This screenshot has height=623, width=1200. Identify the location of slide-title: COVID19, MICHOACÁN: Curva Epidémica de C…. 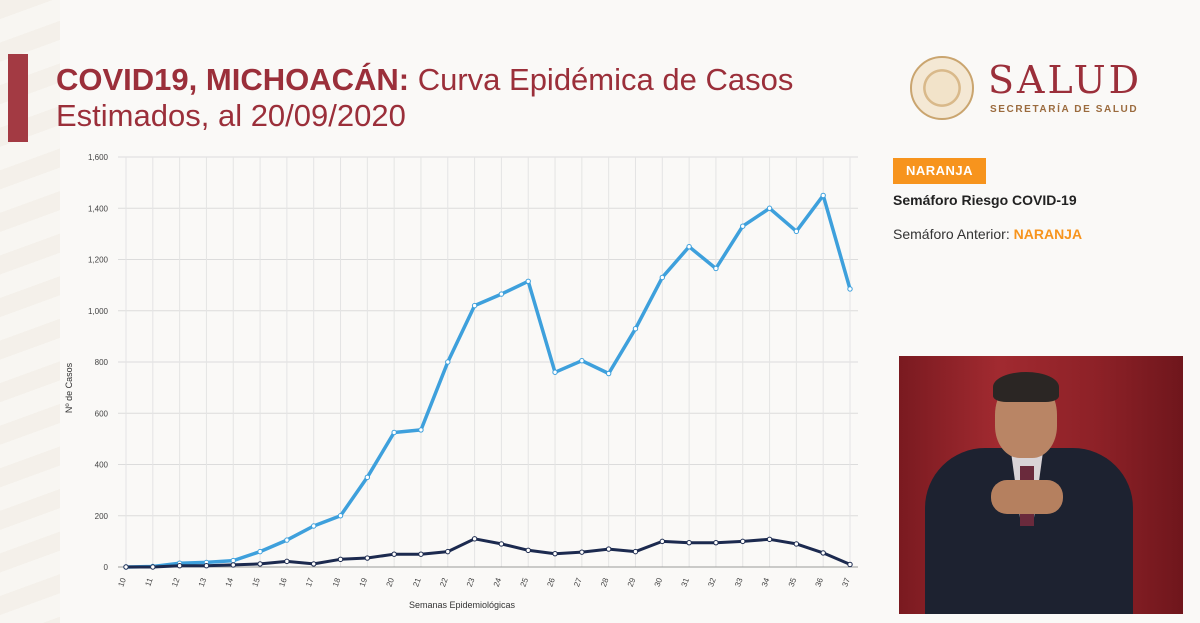
(436, 98).